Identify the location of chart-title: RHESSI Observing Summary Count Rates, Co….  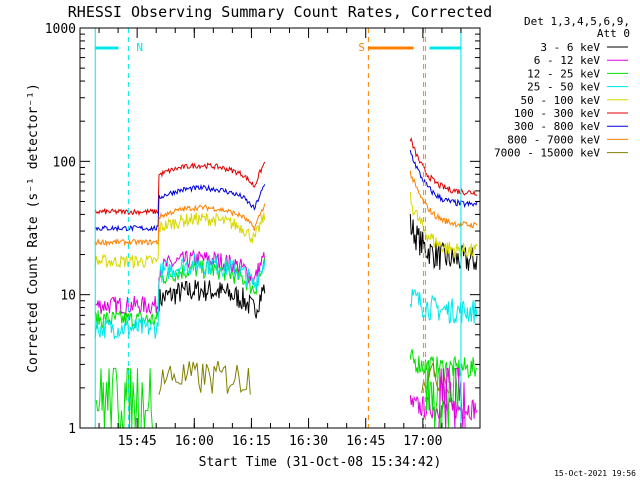
(280, 12).